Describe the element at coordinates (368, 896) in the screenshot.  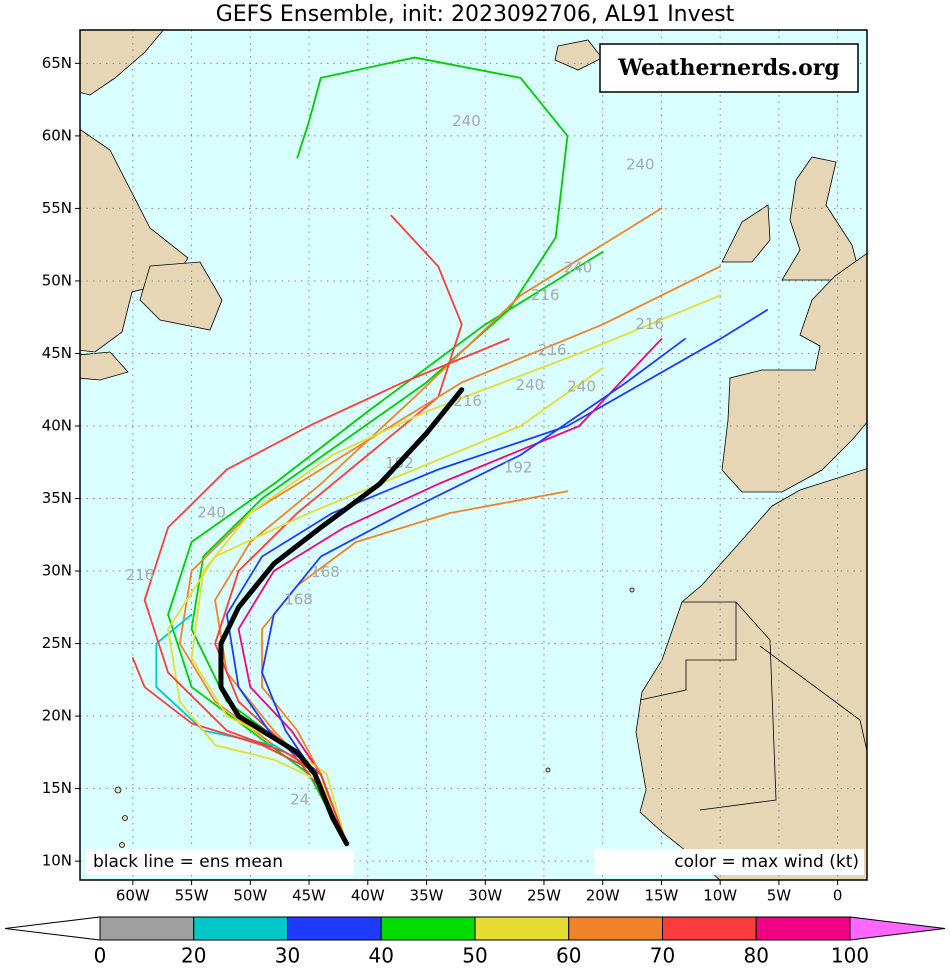
I see `x-tick-label: 40W` at that location.